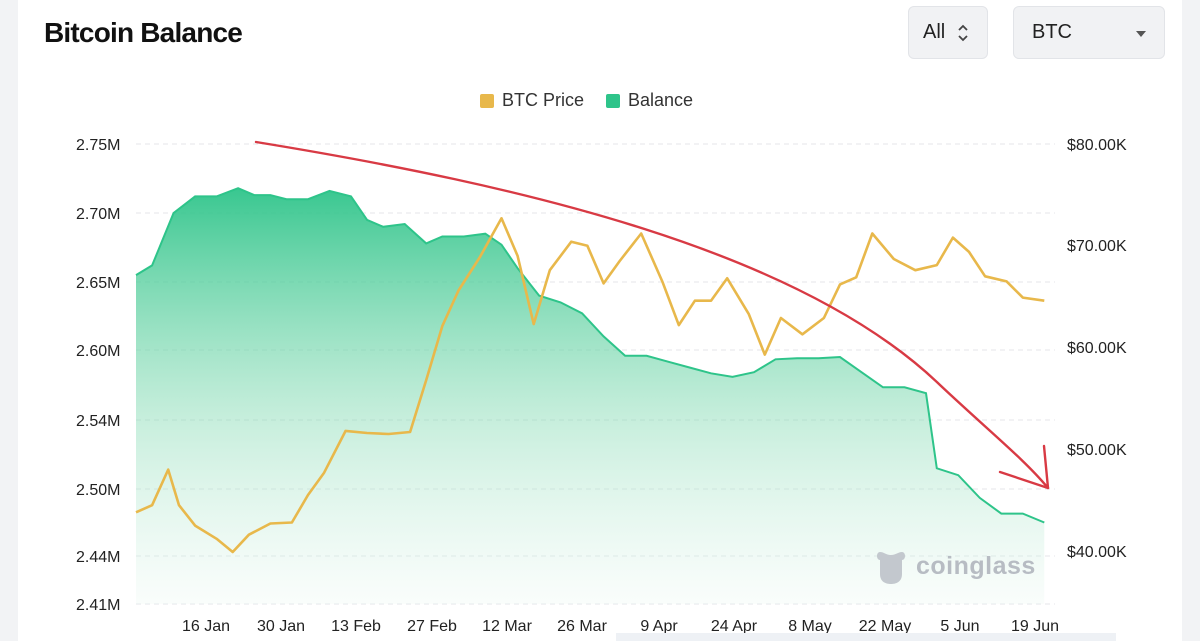 Image resolution: width=1200 pixels, height=641 pixels. What do you see at coordinates (959, 626) in the screenshot?
I see `x-tick-label: 5 Jun` at bounding box center [959, 626].